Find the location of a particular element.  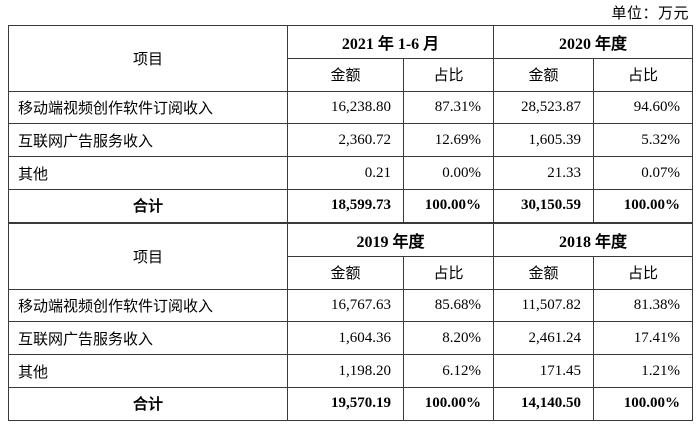

total-amount-cell: 30,150.59 is located at coordinates (543, 205).